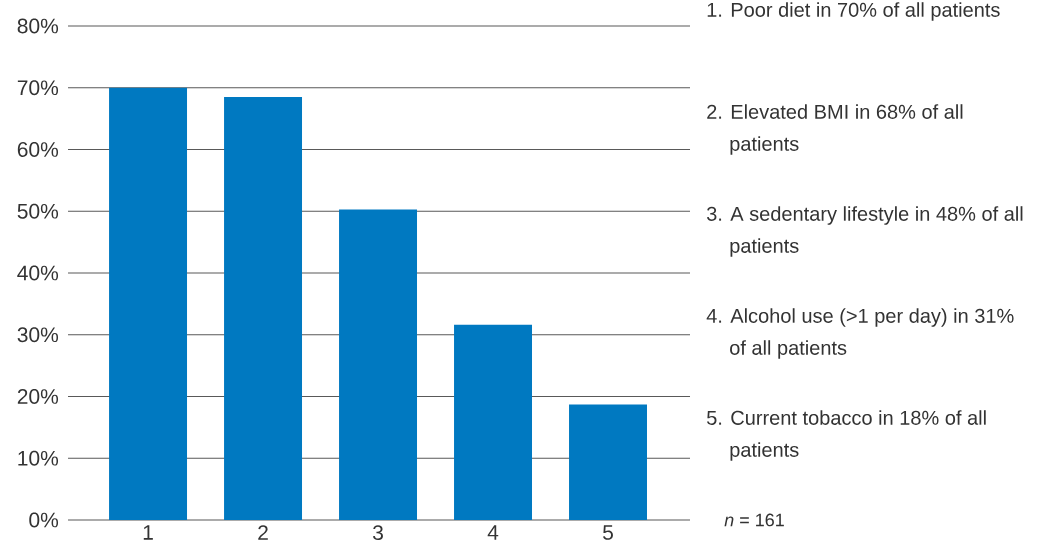 Image resolution: width=1038 pixels, height=550 pixels. What do you see at coordinates (853, 11) in the screenshot?
I see `text: 1. Poor diet in 70% of all patients` at bounding box center [853, 11].